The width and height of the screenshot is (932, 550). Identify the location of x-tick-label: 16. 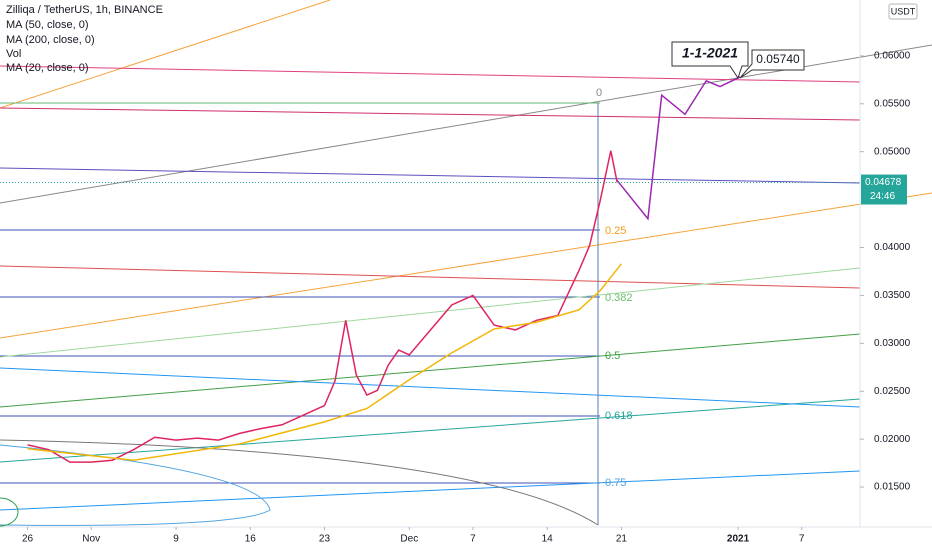
(251, 539).